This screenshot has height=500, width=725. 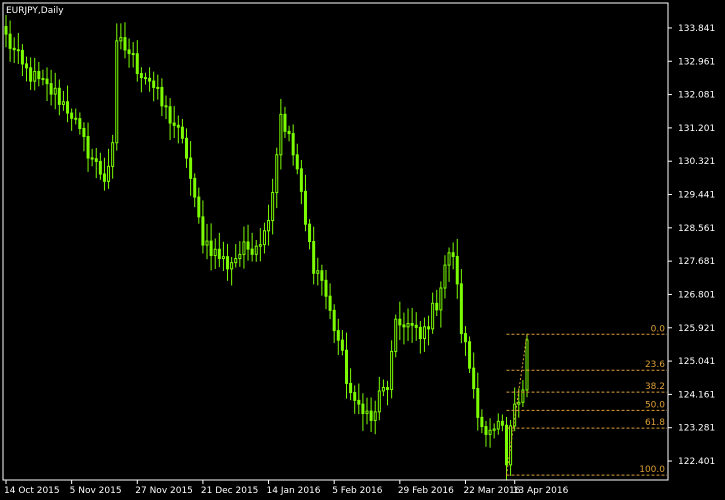 What do you see at coordinates (696, 295) in the screenshot?
I see `y-tick-label: 126.801` at bounding box center [696, 295].